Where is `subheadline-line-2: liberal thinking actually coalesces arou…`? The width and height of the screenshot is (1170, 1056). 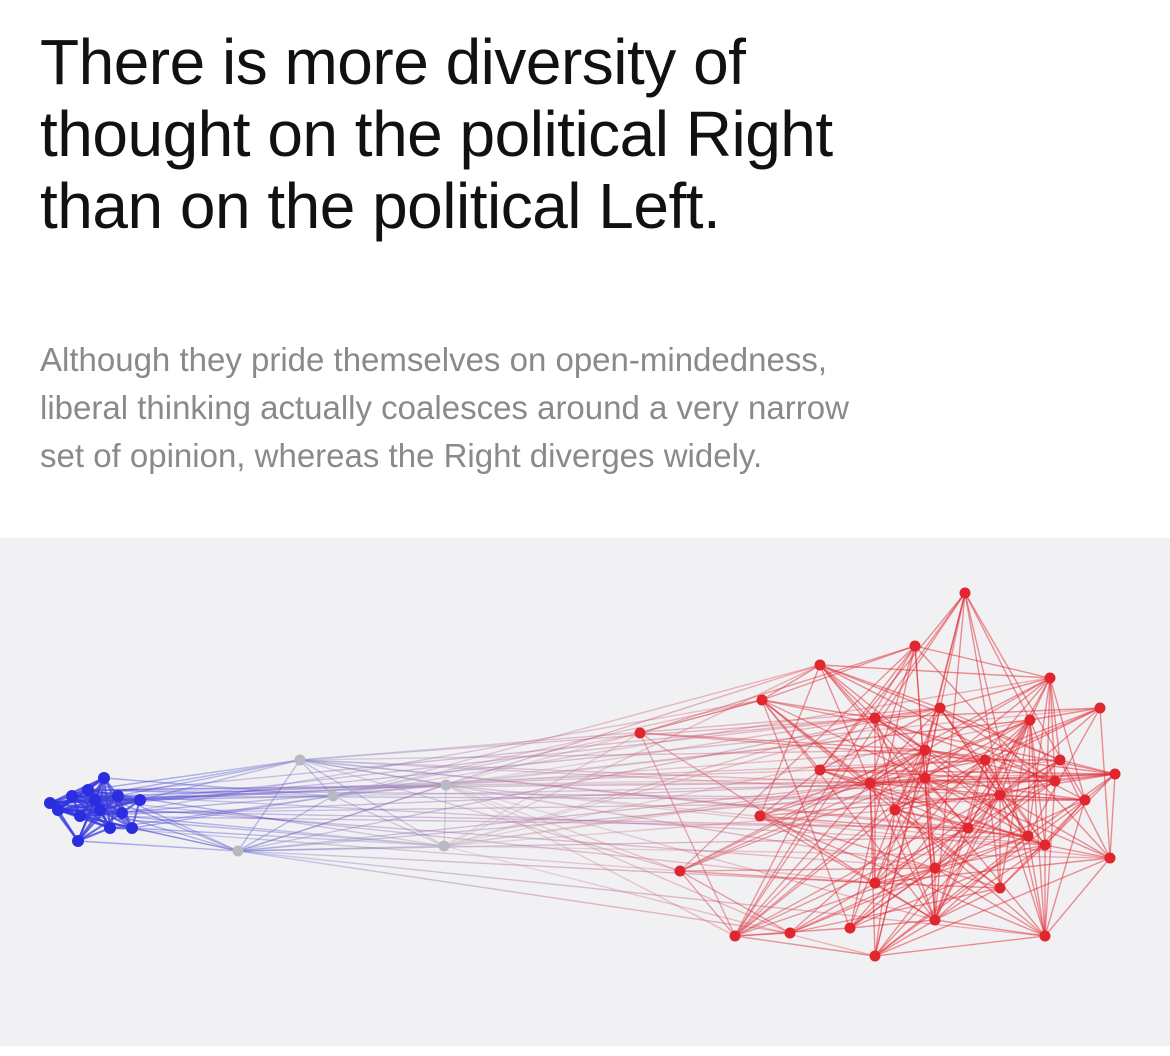
subheadline-line-2: liberal thinking actually coalesces arou… is located at coordinates (444, 407).